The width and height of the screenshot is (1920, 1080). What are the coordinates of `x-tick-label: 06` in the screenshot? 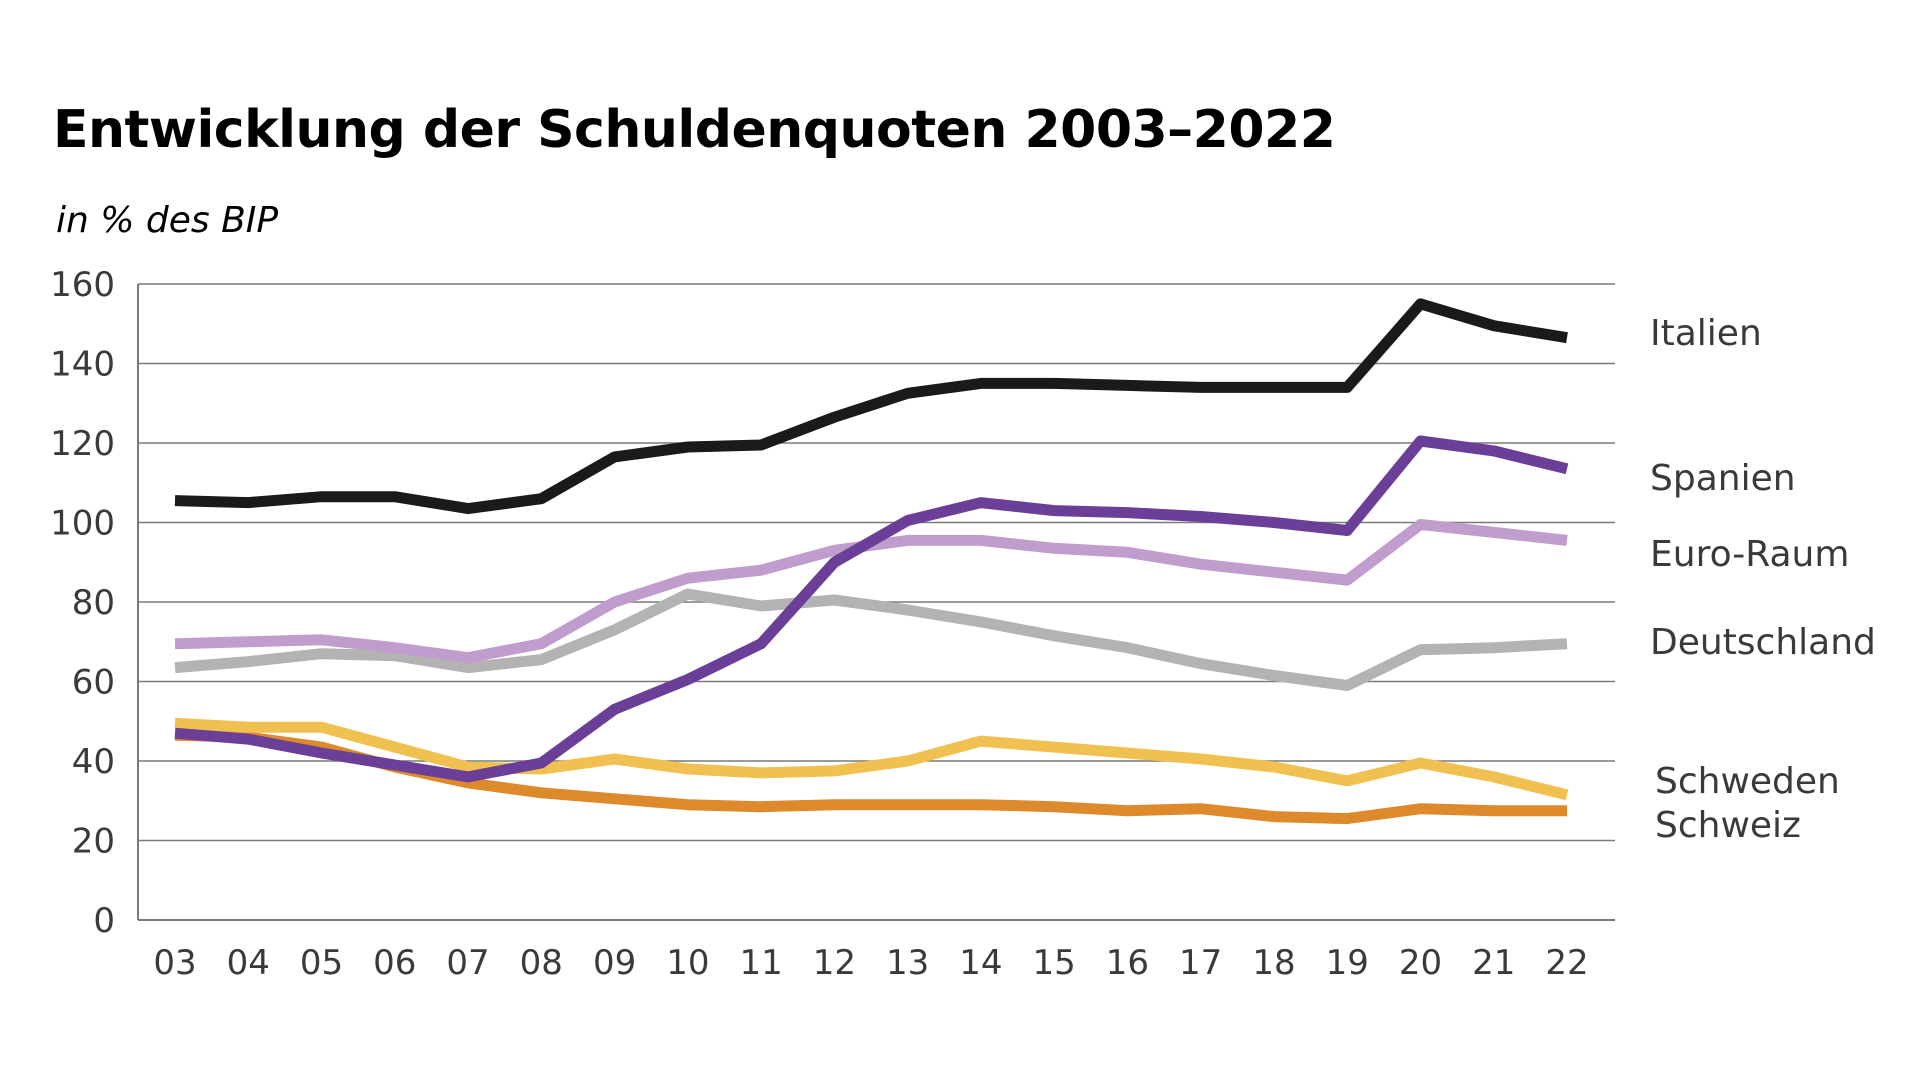 It's located at (394, 963).